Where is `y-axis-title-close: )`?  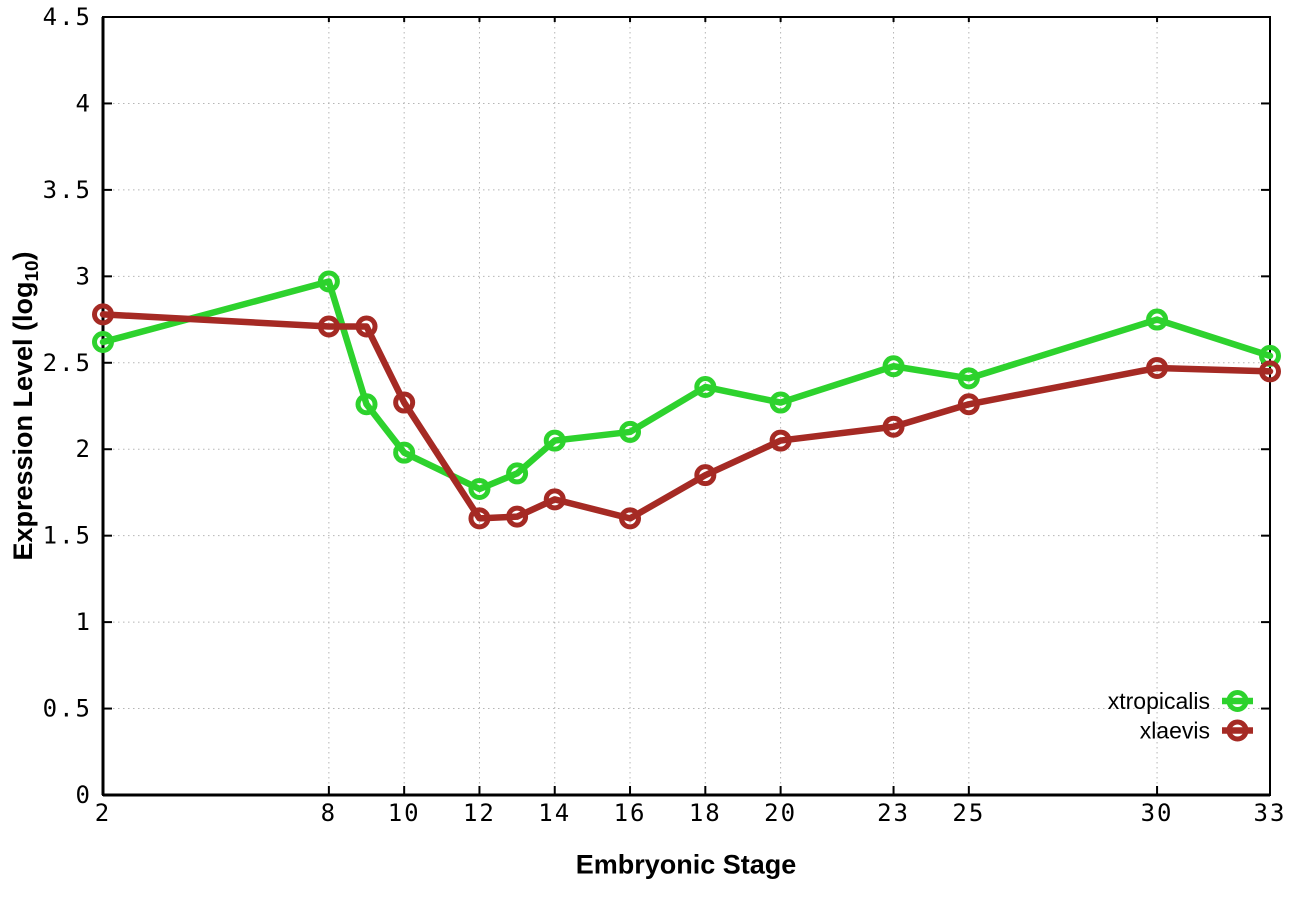
y-axis-title-close: ) is located at coordinates (22, 256).